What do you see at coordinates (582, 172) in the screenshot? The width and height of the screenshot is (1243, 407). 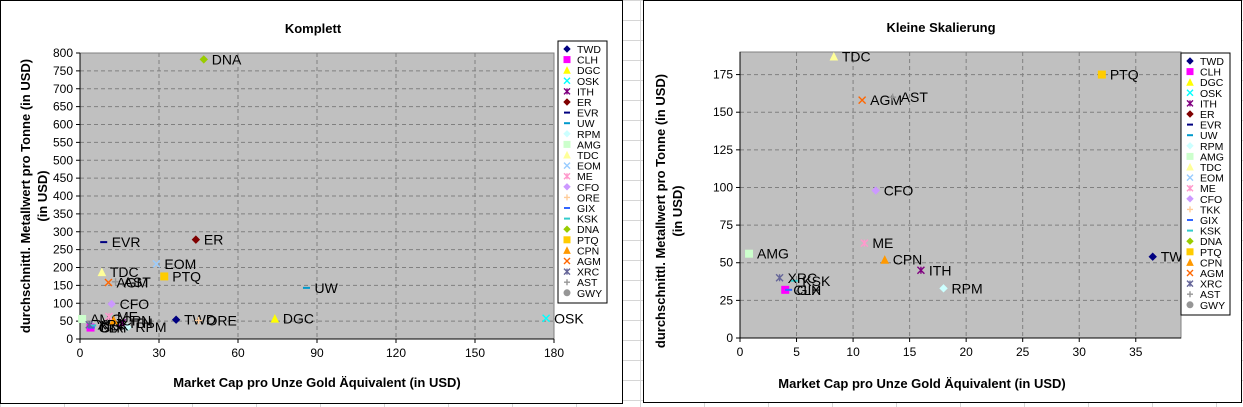 I see `legend` at bounding box center [582, 172].